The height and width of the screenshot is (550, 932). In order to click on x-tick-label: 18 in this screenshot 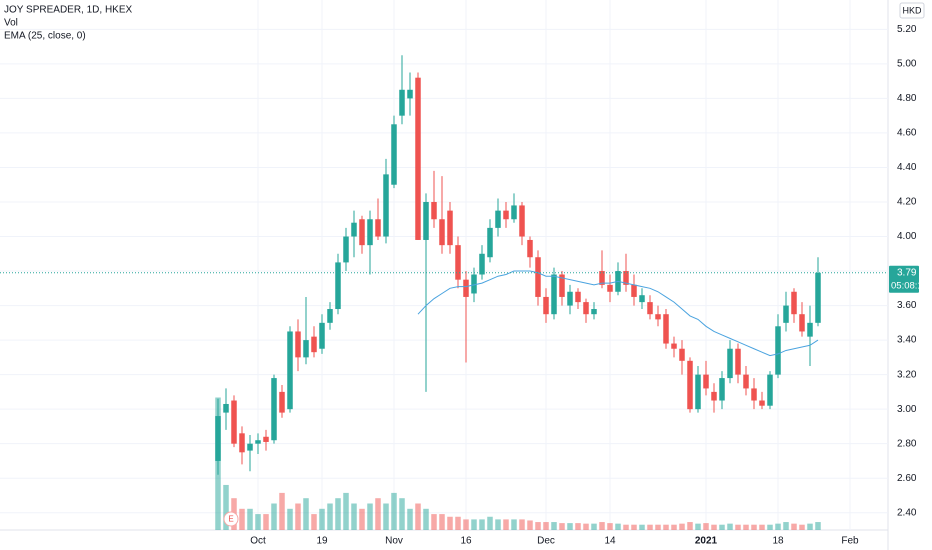, I will do `click(778, 541)`.